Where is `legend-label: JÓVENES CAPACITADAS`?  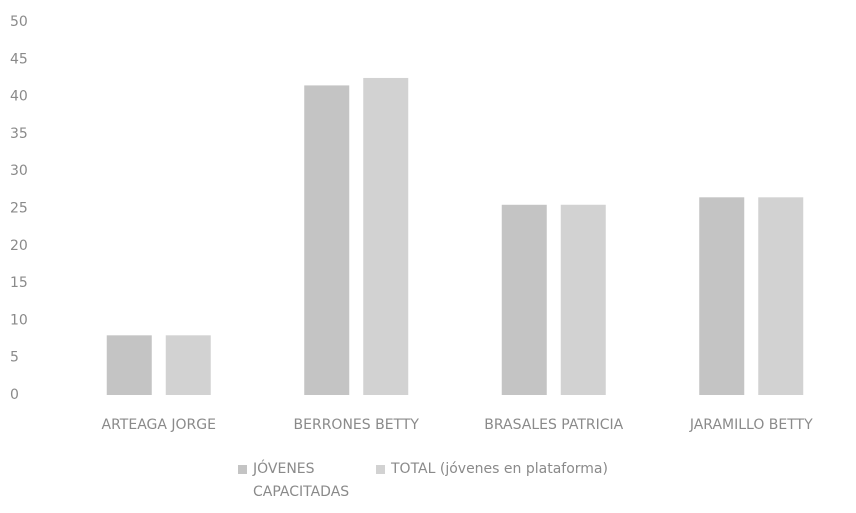 legend-label: JÓVENES CAPACITADAS is located at coordinates (301, 480).